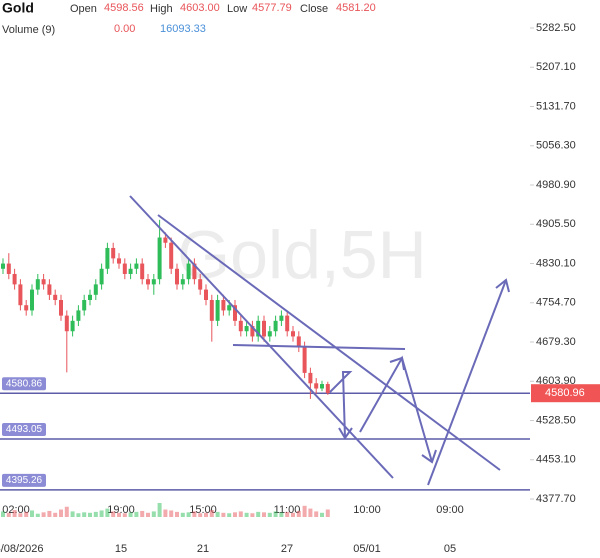  What do you see at coordinates (556, 499) in the screenshot?
I see `y-tick-label: 4377.70` at bounding box center [556, 499].